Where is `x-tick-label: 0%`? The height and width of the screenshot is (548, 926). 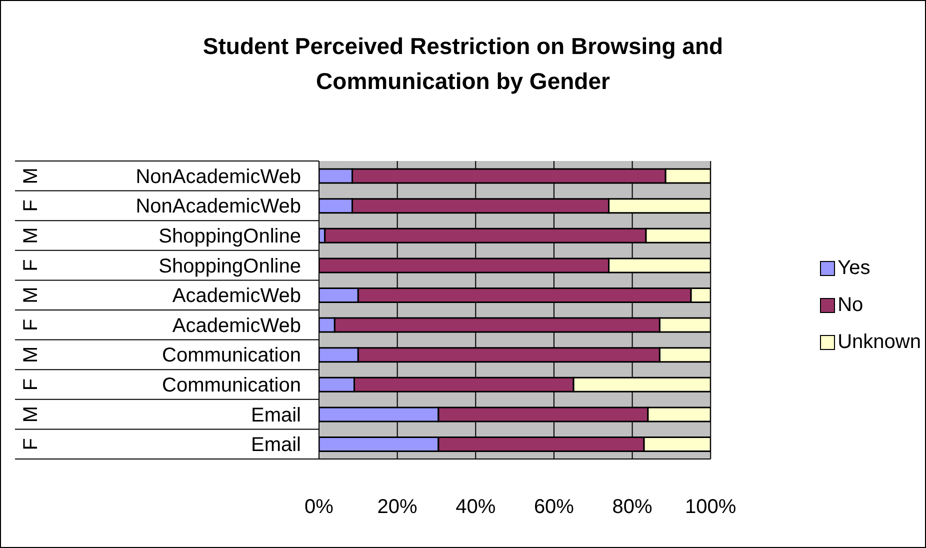
x-tick-label: 0% is located at coordinates (319, 507).